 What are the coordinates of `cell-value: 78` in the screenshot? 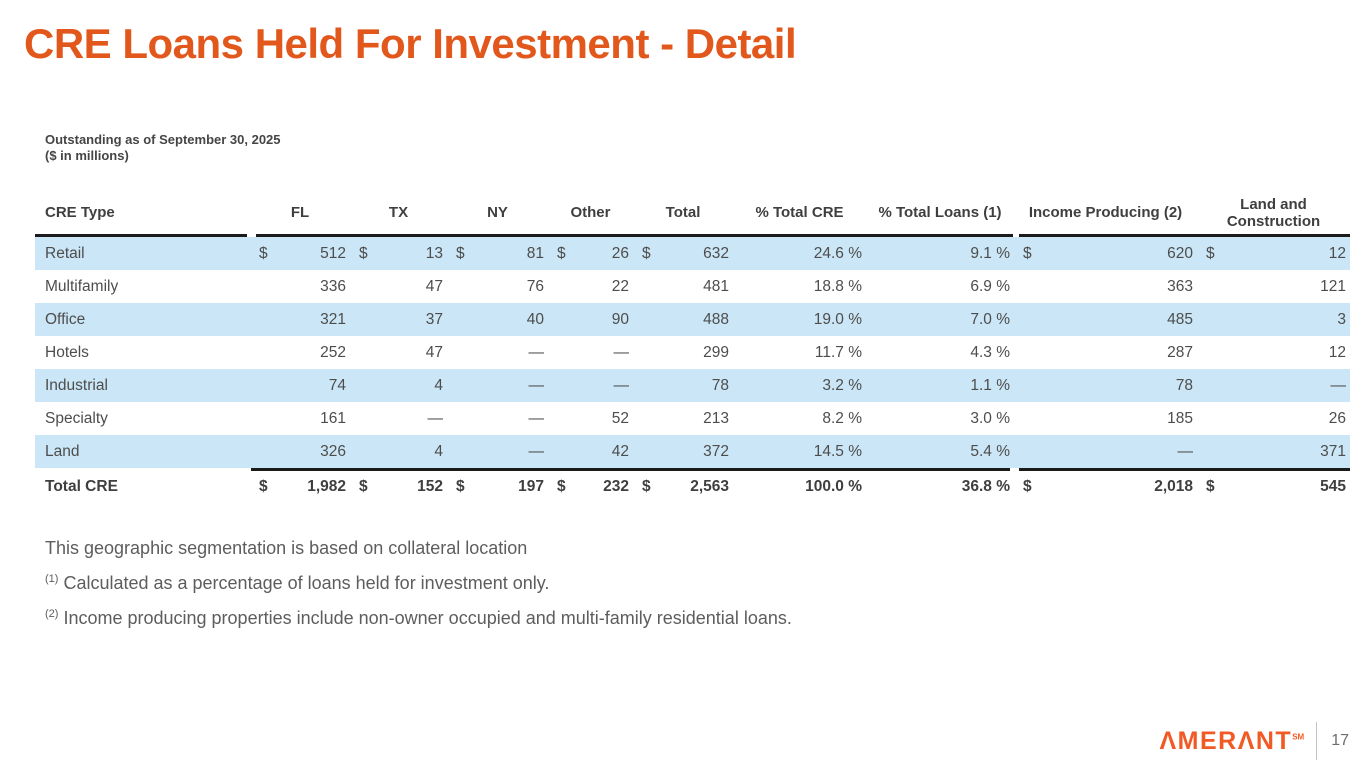 It's located at (720, 385).